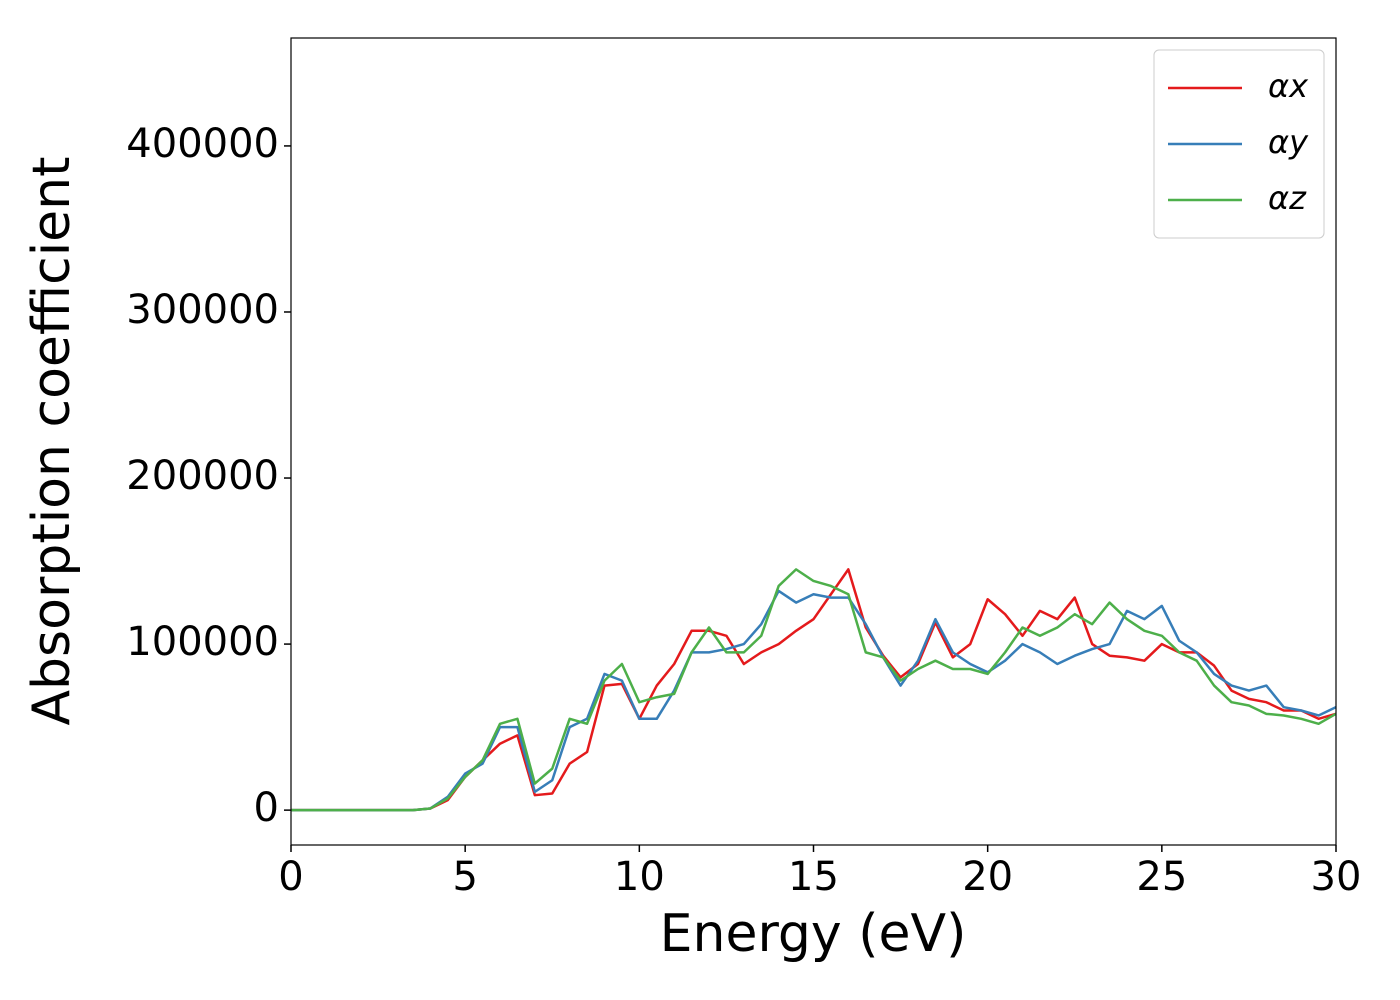 This screenshot has height=1000, width=1400. I want to click on y-tick-label: 400000, so click(202, 144).